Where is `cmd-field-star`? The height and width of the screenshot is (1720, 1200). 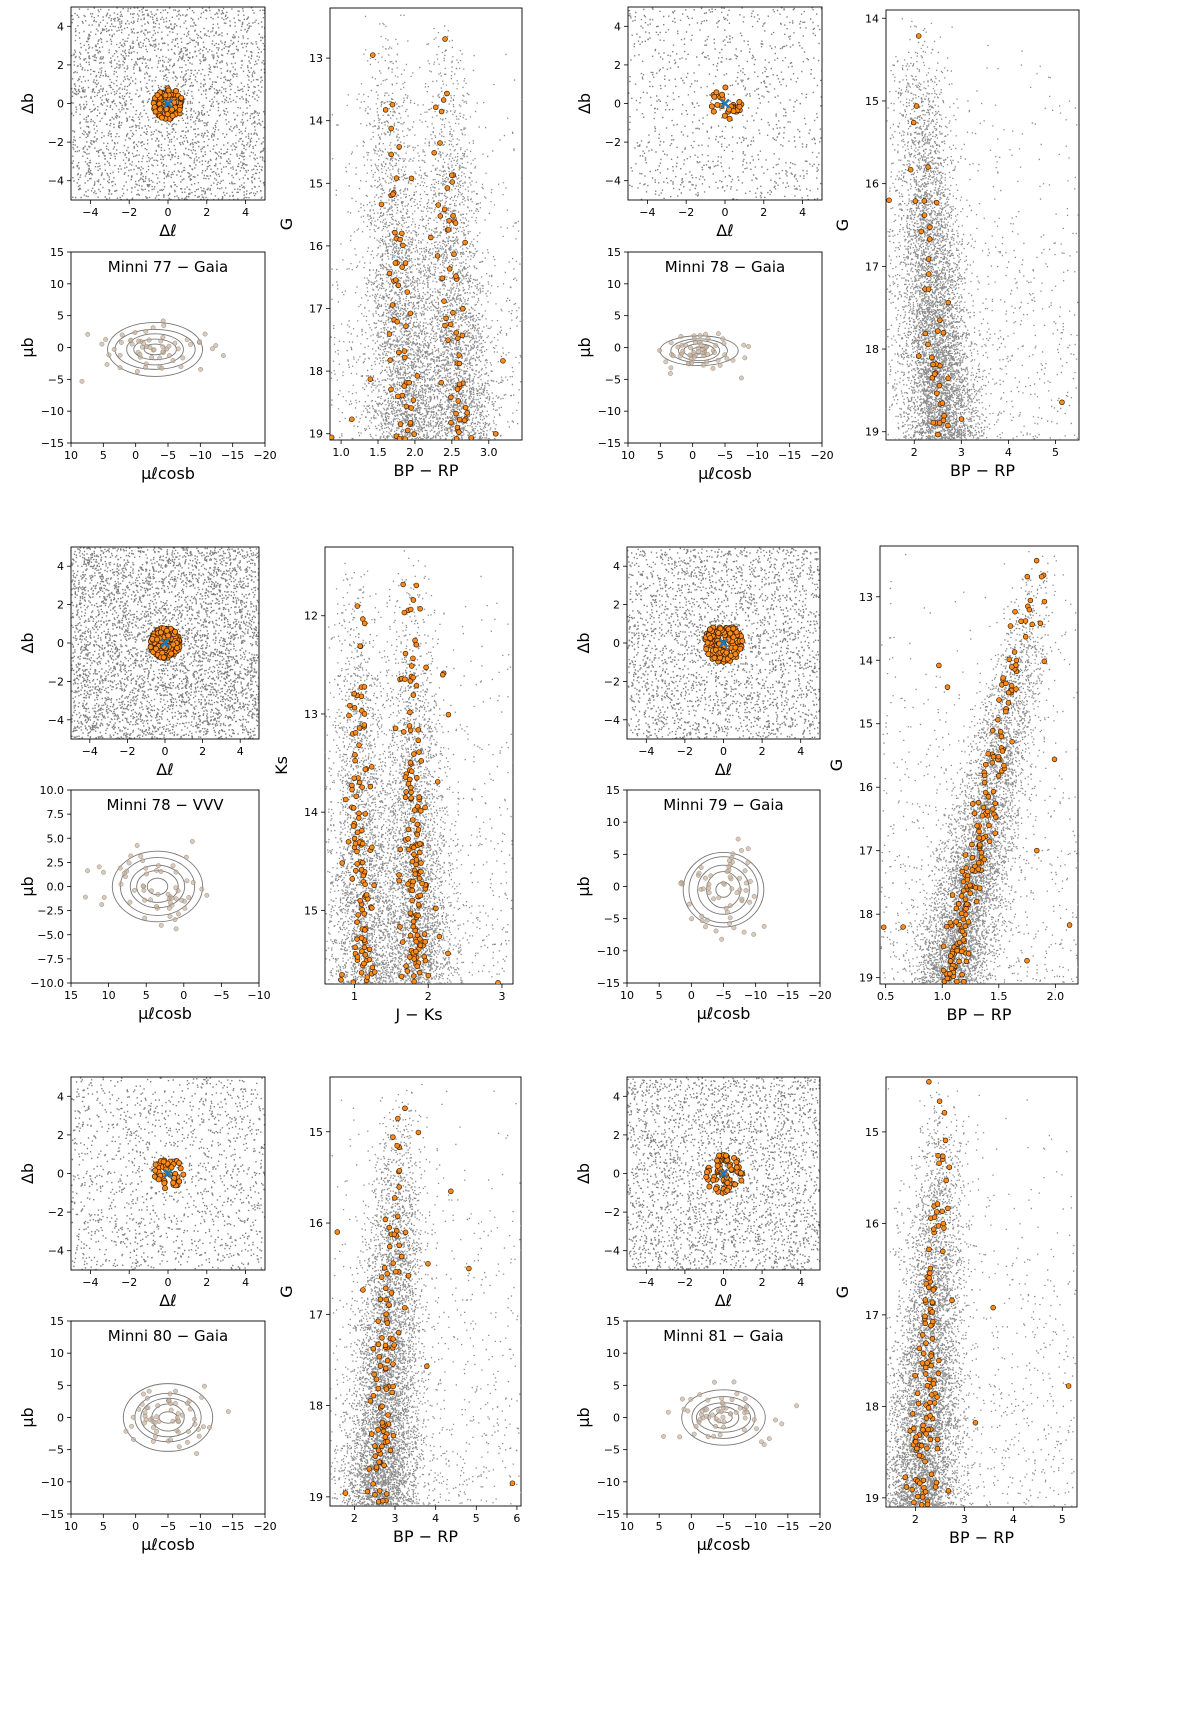 cmd-field-star is located at coordinates (974, 229).